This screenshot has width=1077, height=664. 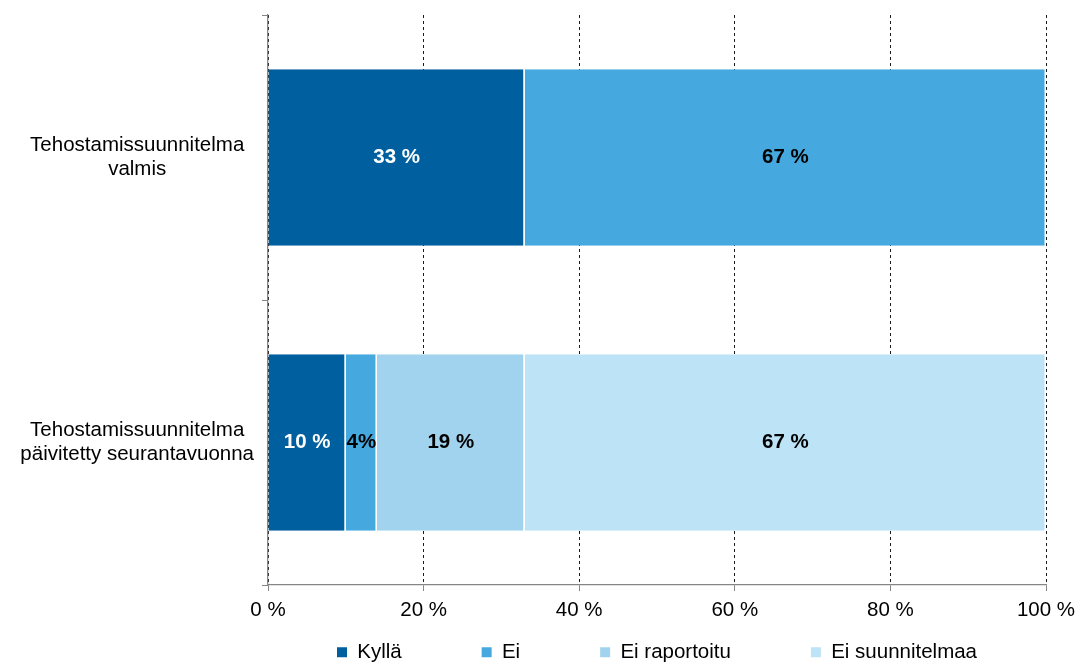 What do you see at coordinates (1046, 608) in the screenshot?
I see `x-tick-label: 100 %` at bounding box center [1046, 608].